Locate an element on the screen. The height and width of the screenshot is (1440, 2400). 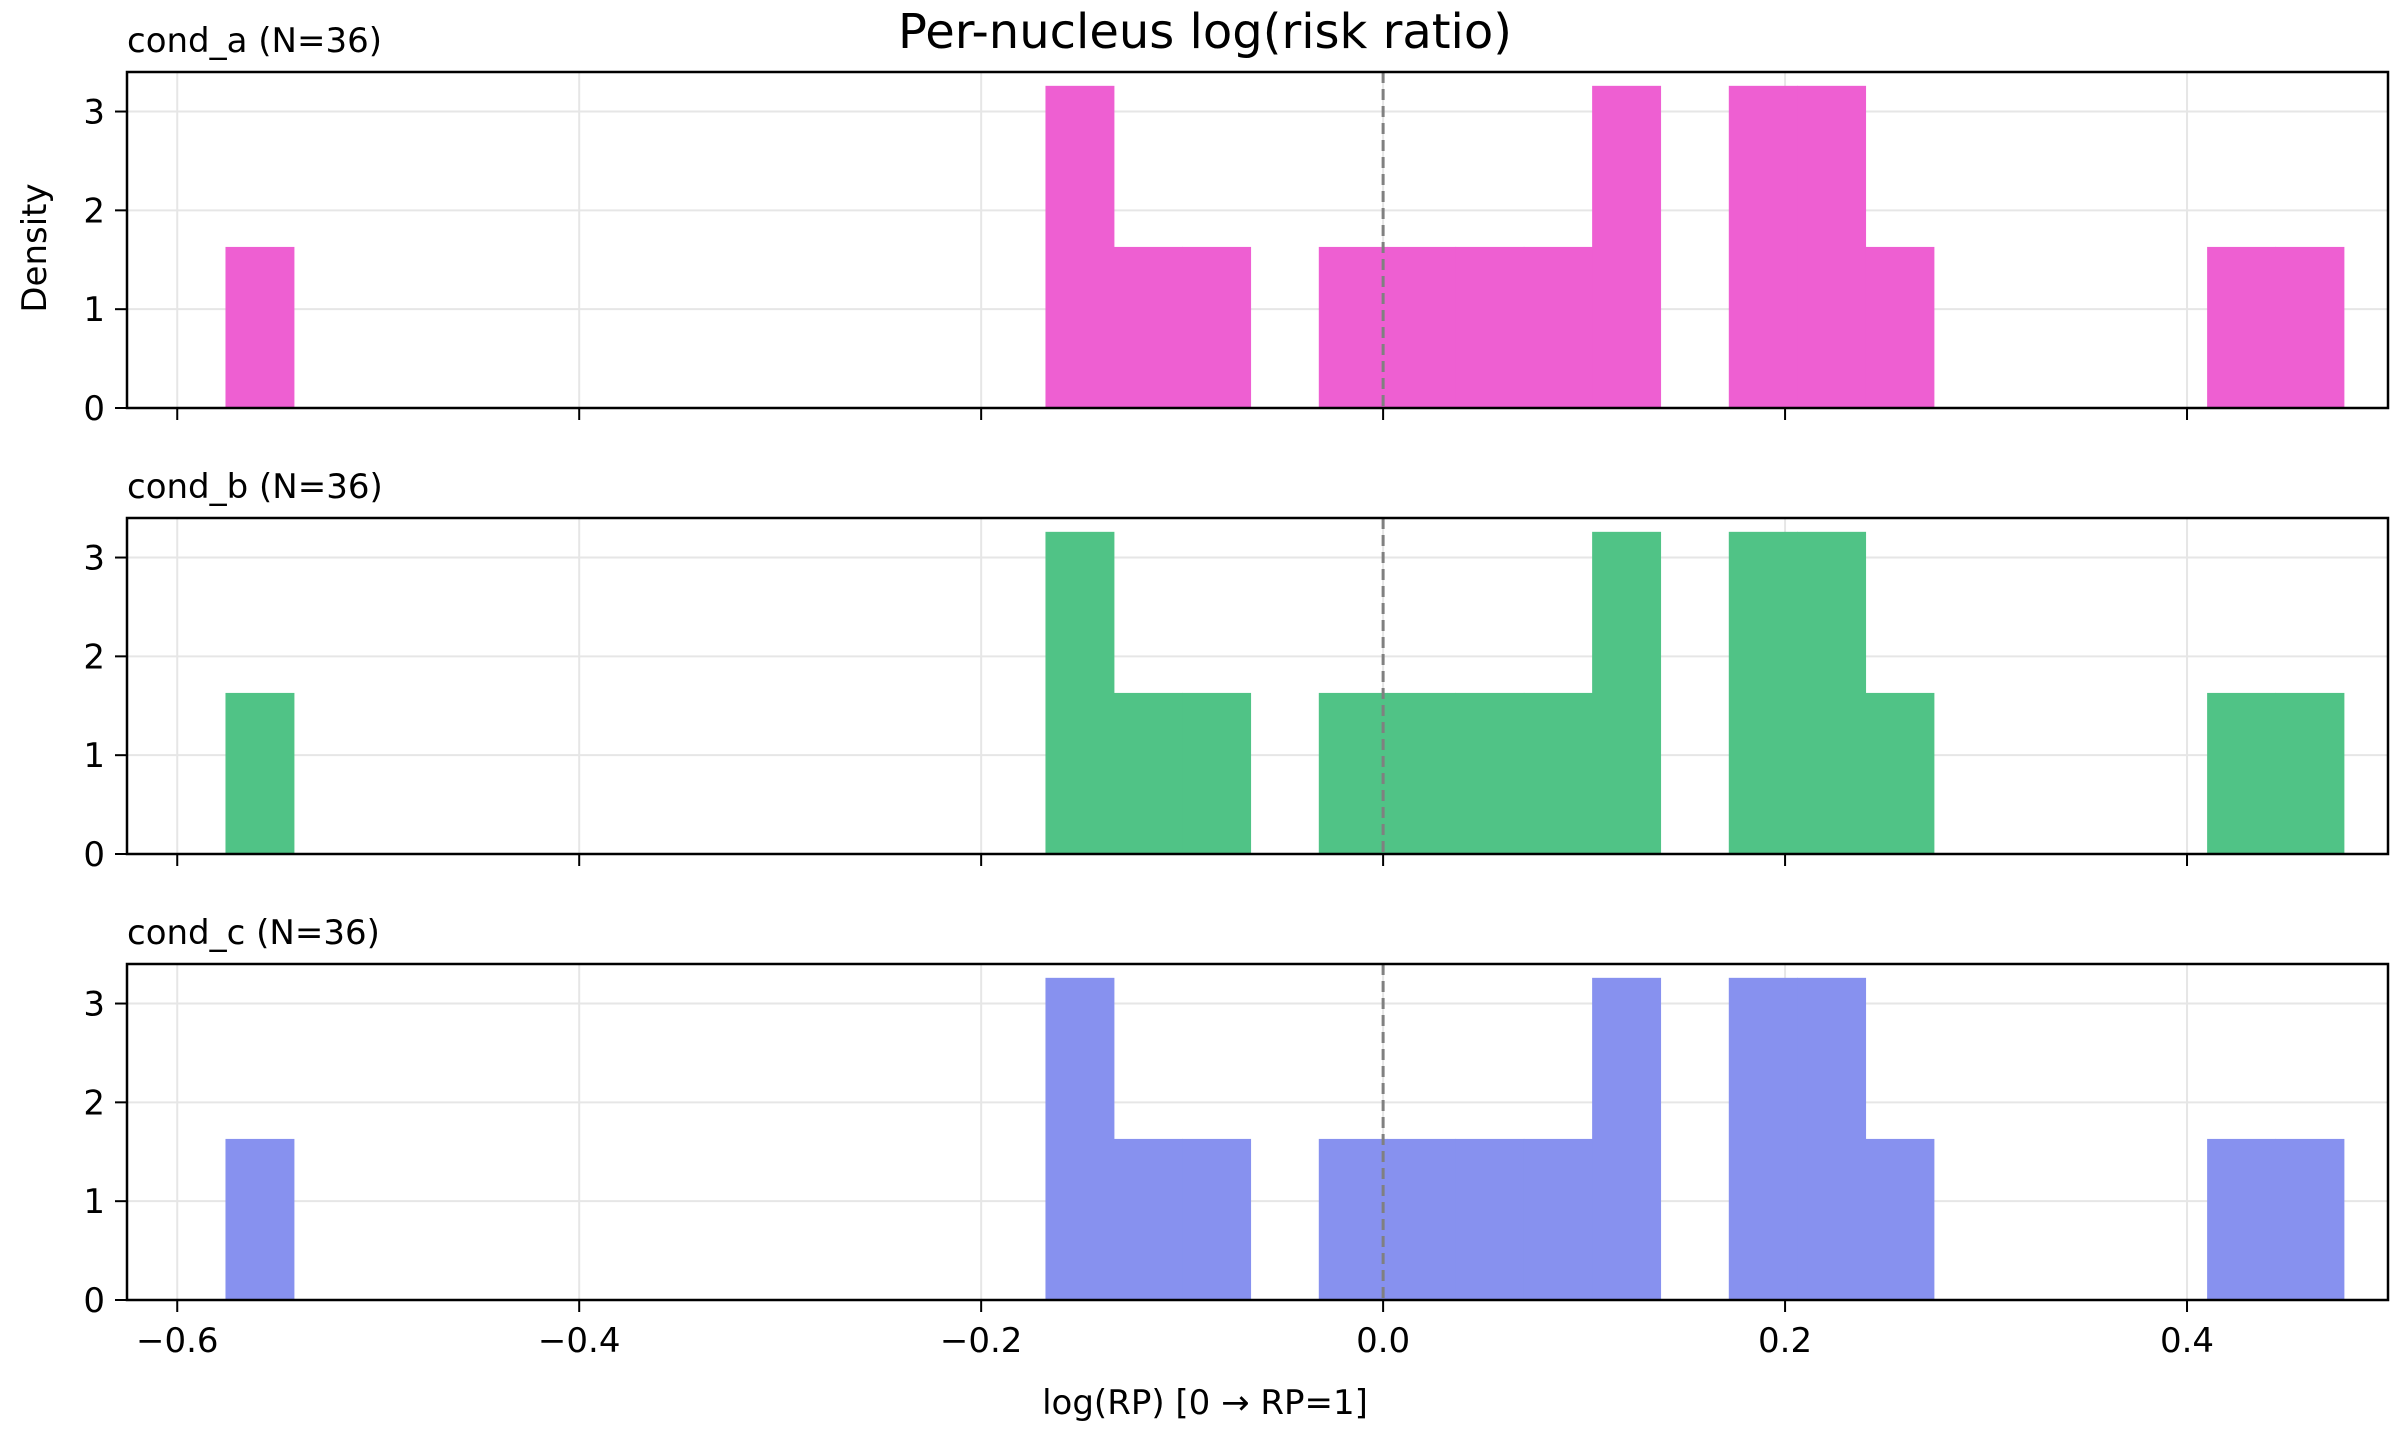
x-axis-label: log(RP) [0 → RP=1] is located at coordinates (1205, 1403).